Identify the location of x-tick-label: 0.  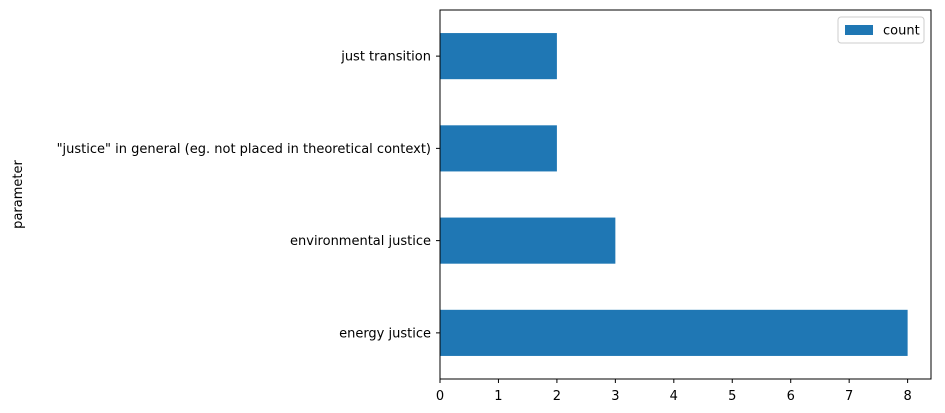
(440, 396).